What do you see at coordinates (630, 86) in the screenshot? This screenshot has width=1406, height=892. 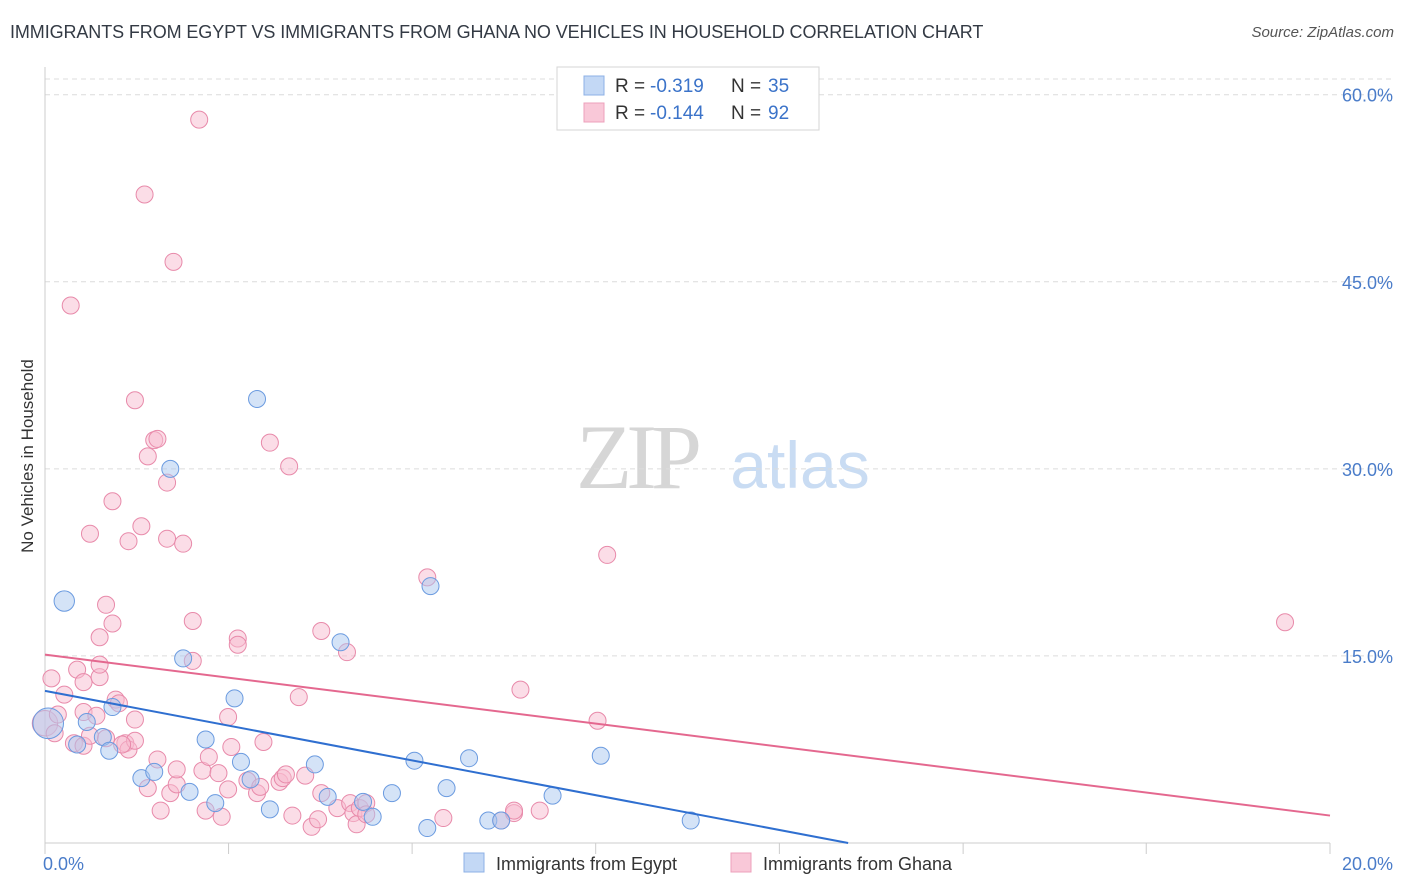 I see `legend-r-label-egypt: R =` at bounding box center [630, 86].